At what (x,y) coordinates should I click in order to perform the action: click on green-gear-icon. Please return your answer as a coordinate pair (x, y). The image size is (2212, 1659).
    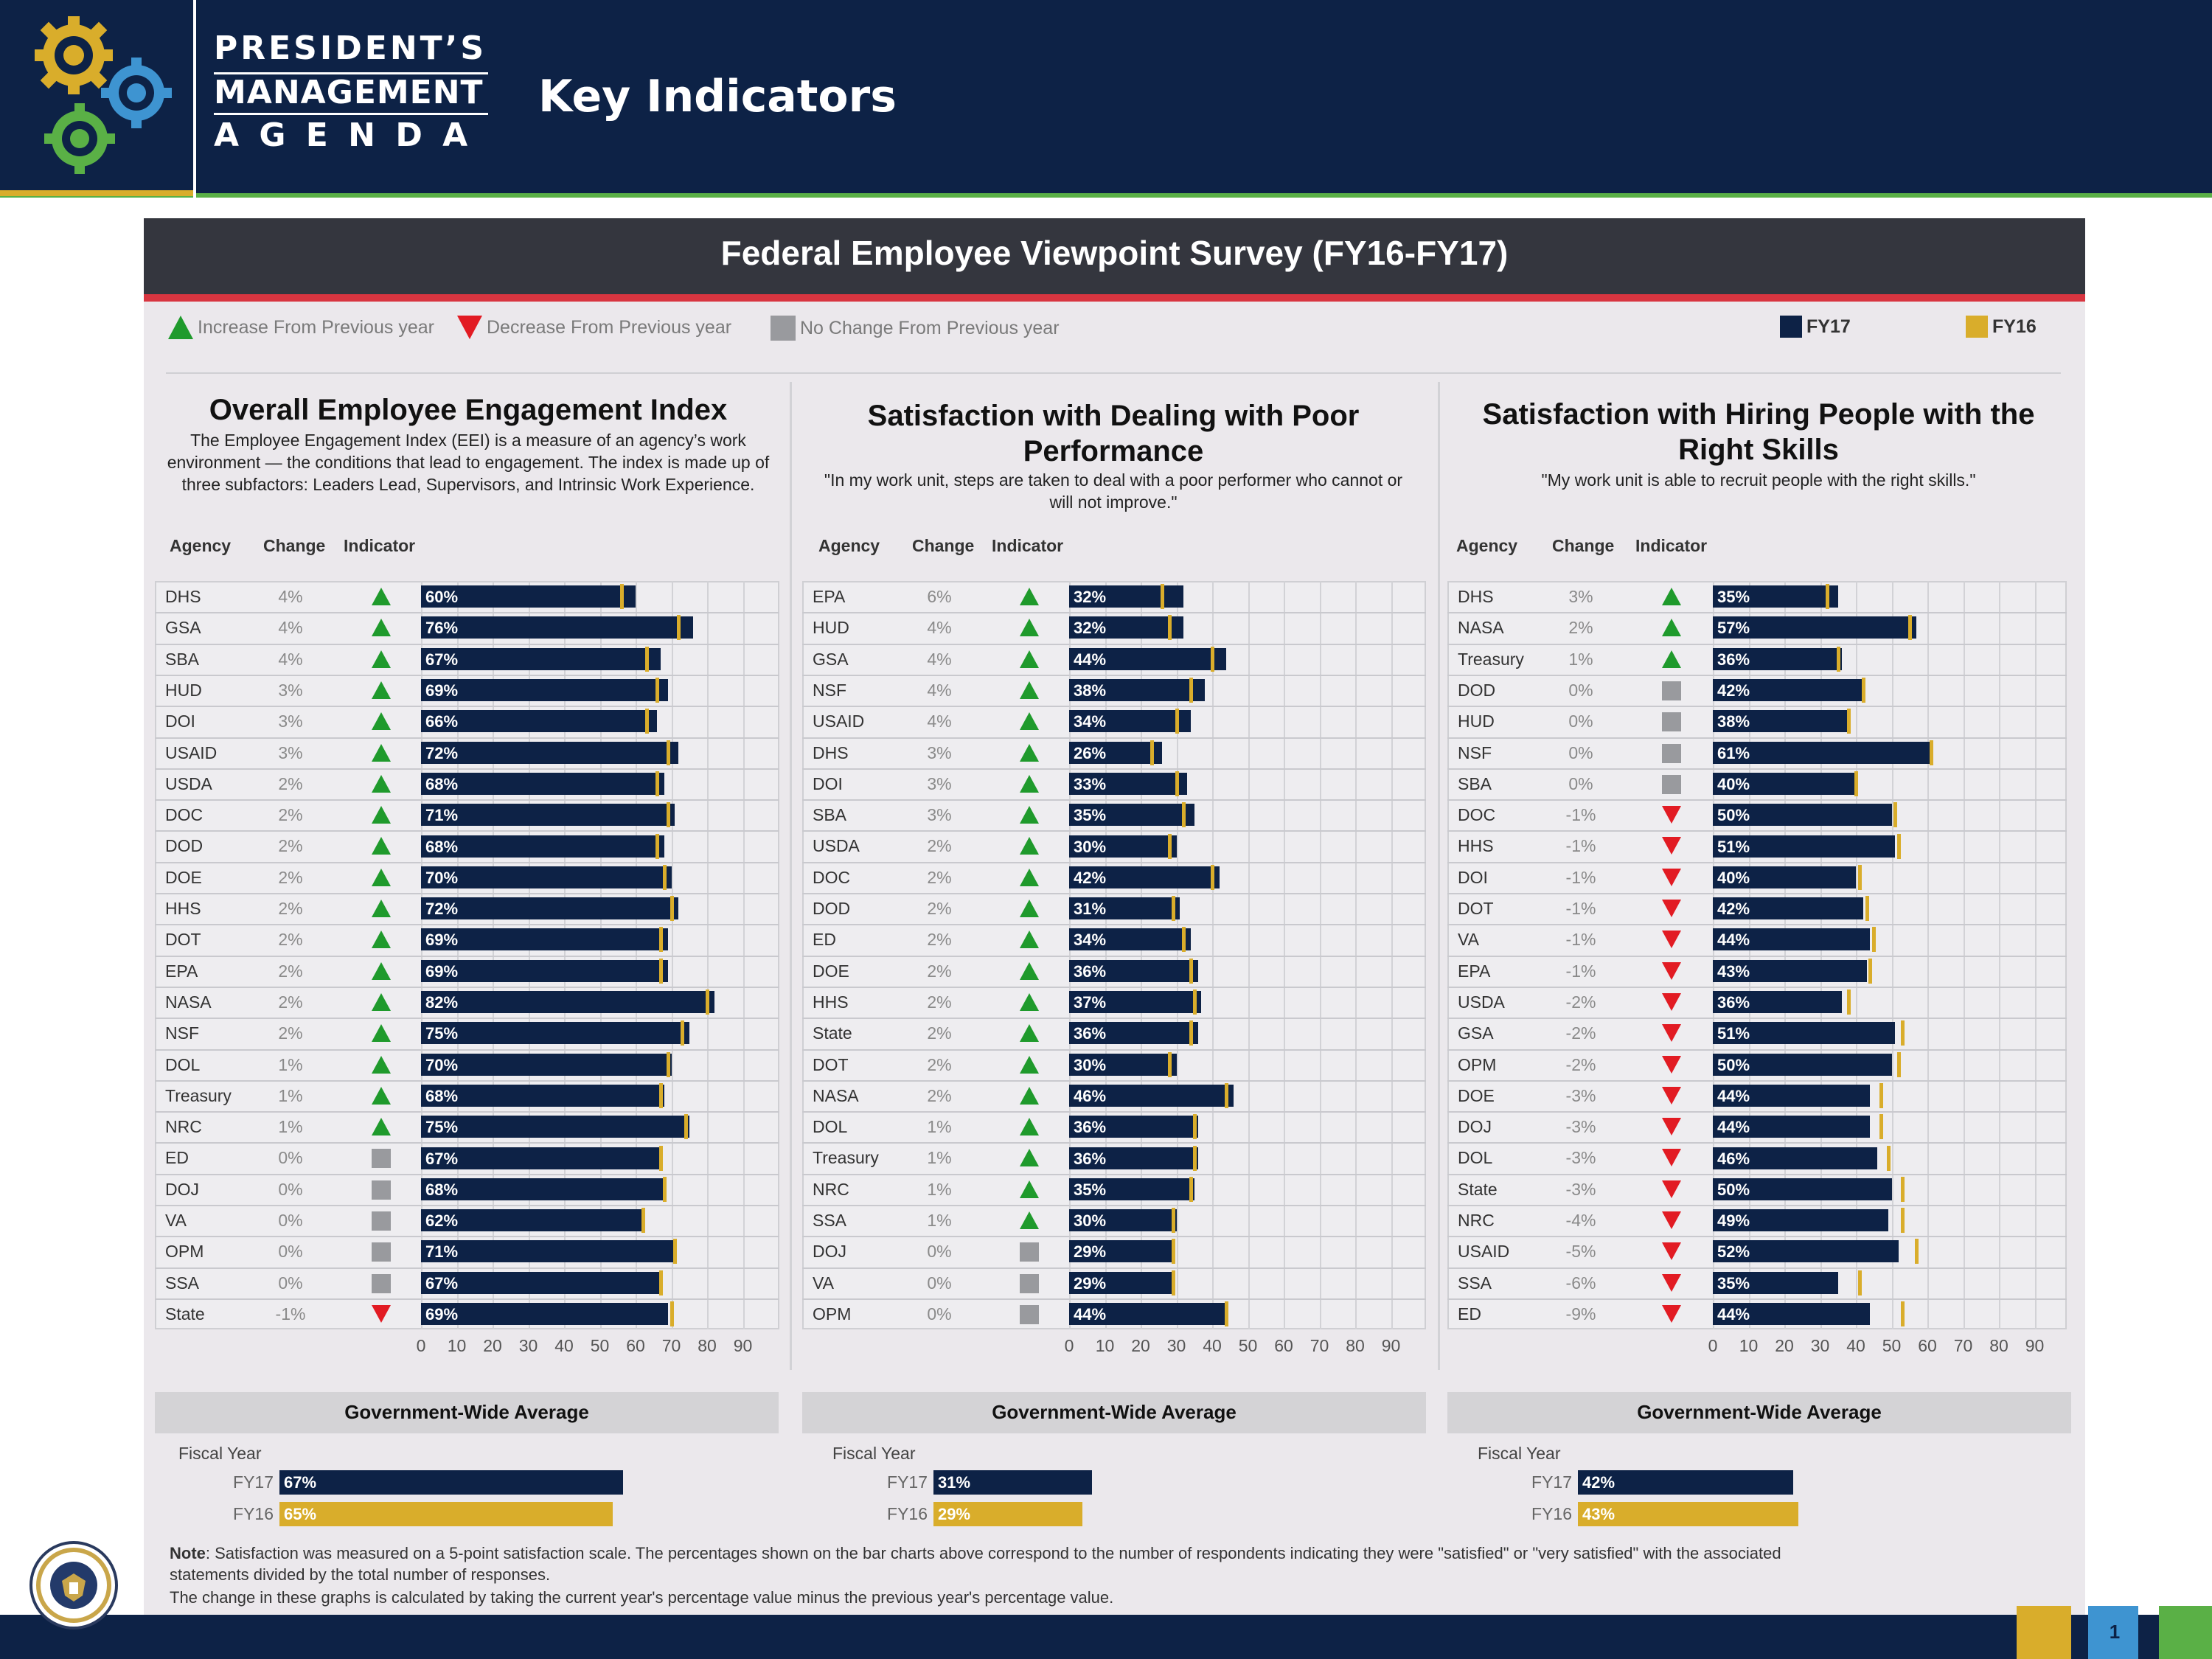
    Looking at the image, I should click on (79, 138).